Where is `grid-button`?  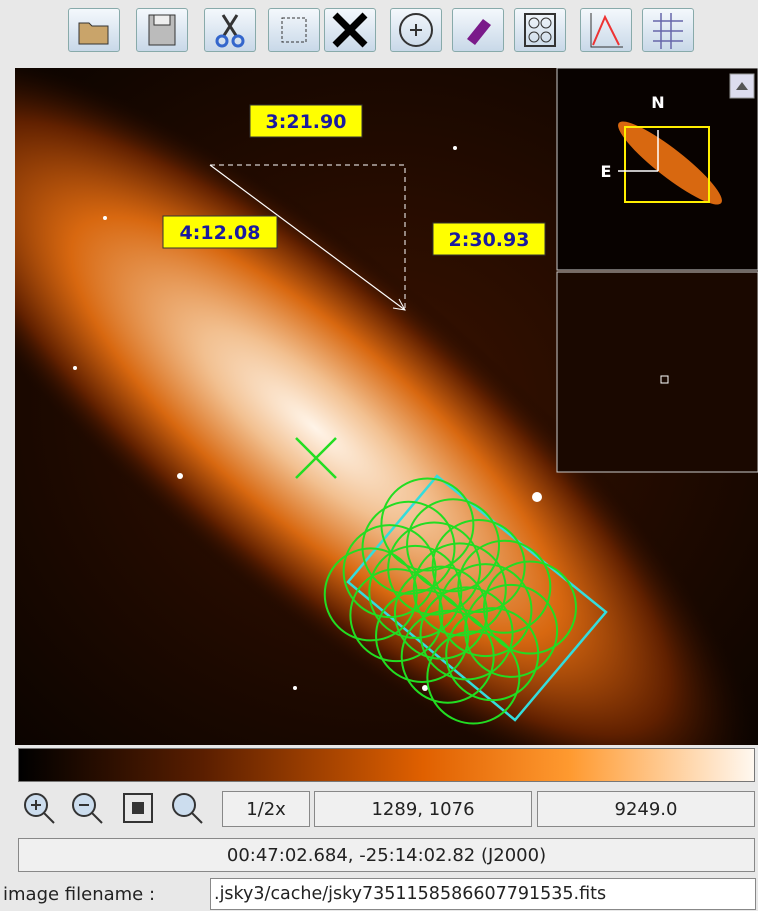
grid-button is located at coordinates (540, 30).